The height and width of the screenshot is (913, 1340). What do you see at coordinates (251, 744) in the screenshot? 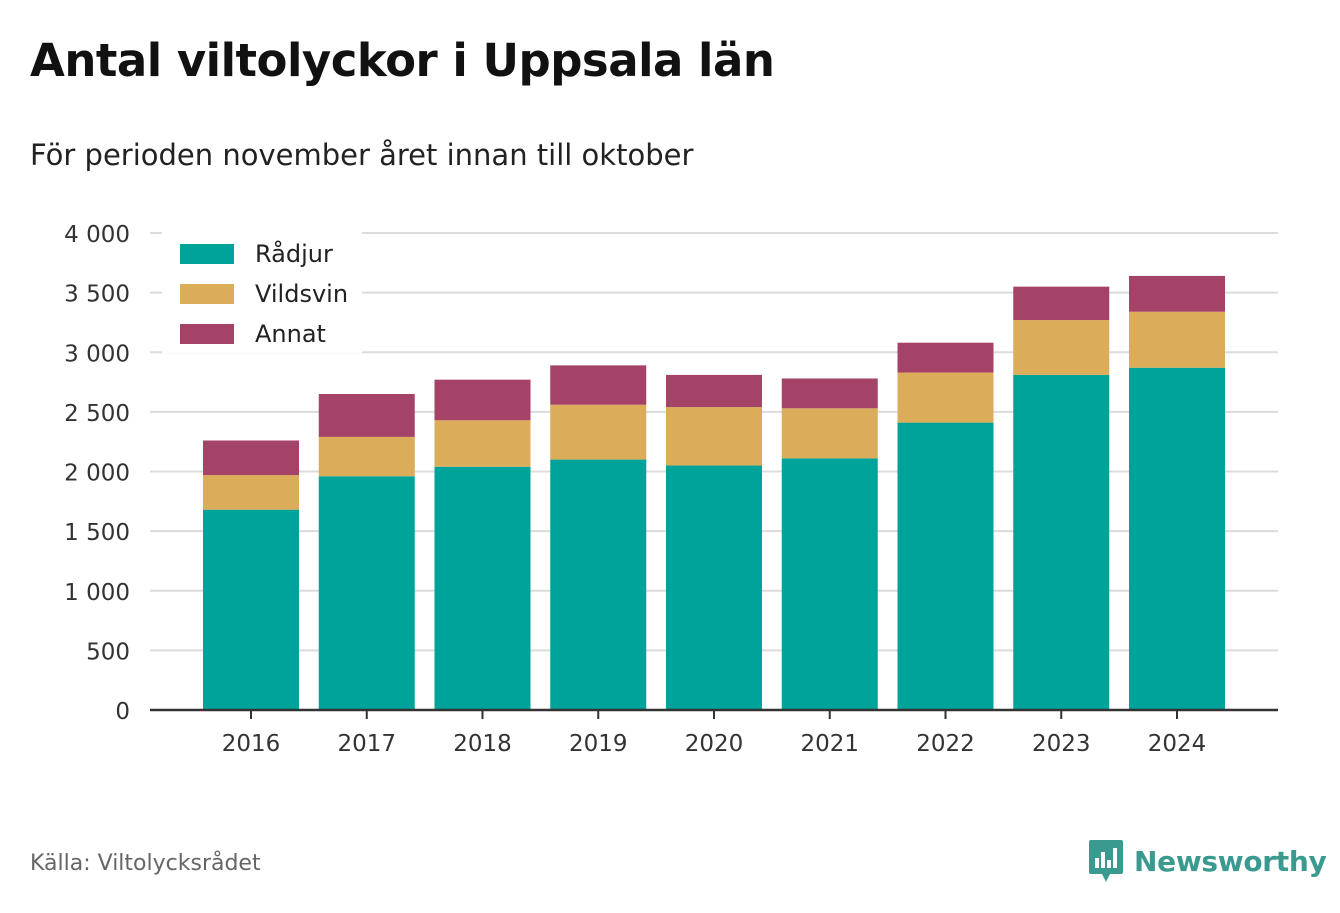
I see `x-tick-label: 2016` at bounding box center [251, 744].